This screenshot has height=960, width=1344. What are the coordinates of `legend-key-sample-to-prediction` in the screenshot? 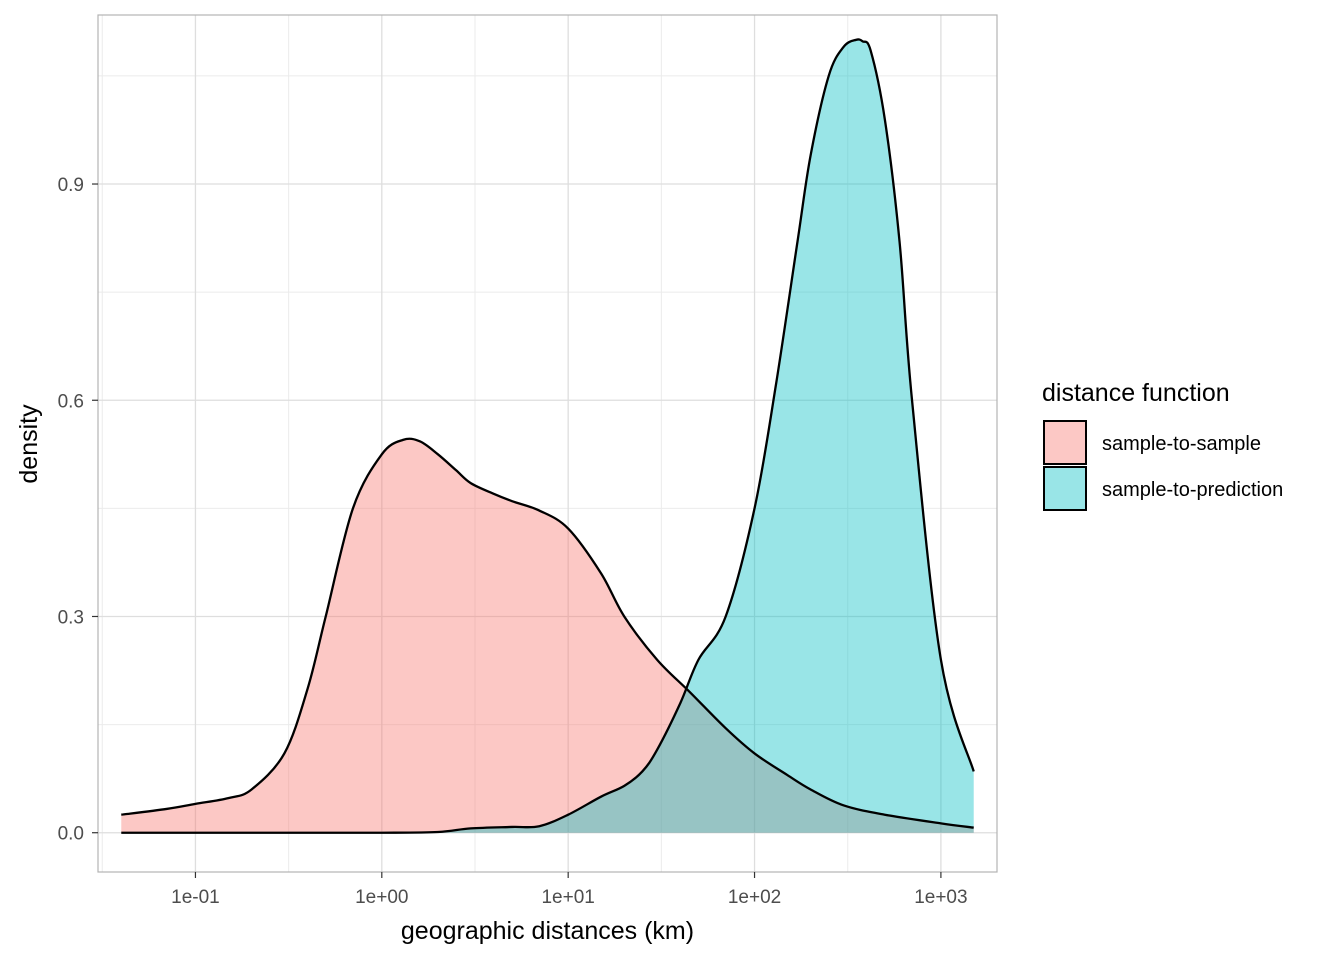 It's located at (1065, 488).